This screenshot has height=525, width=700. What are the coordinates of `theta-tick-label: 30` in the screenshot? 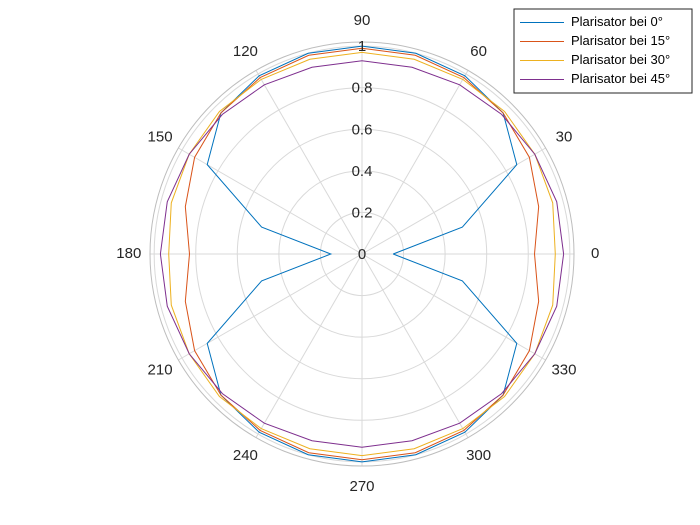 It's located at (564, 136).